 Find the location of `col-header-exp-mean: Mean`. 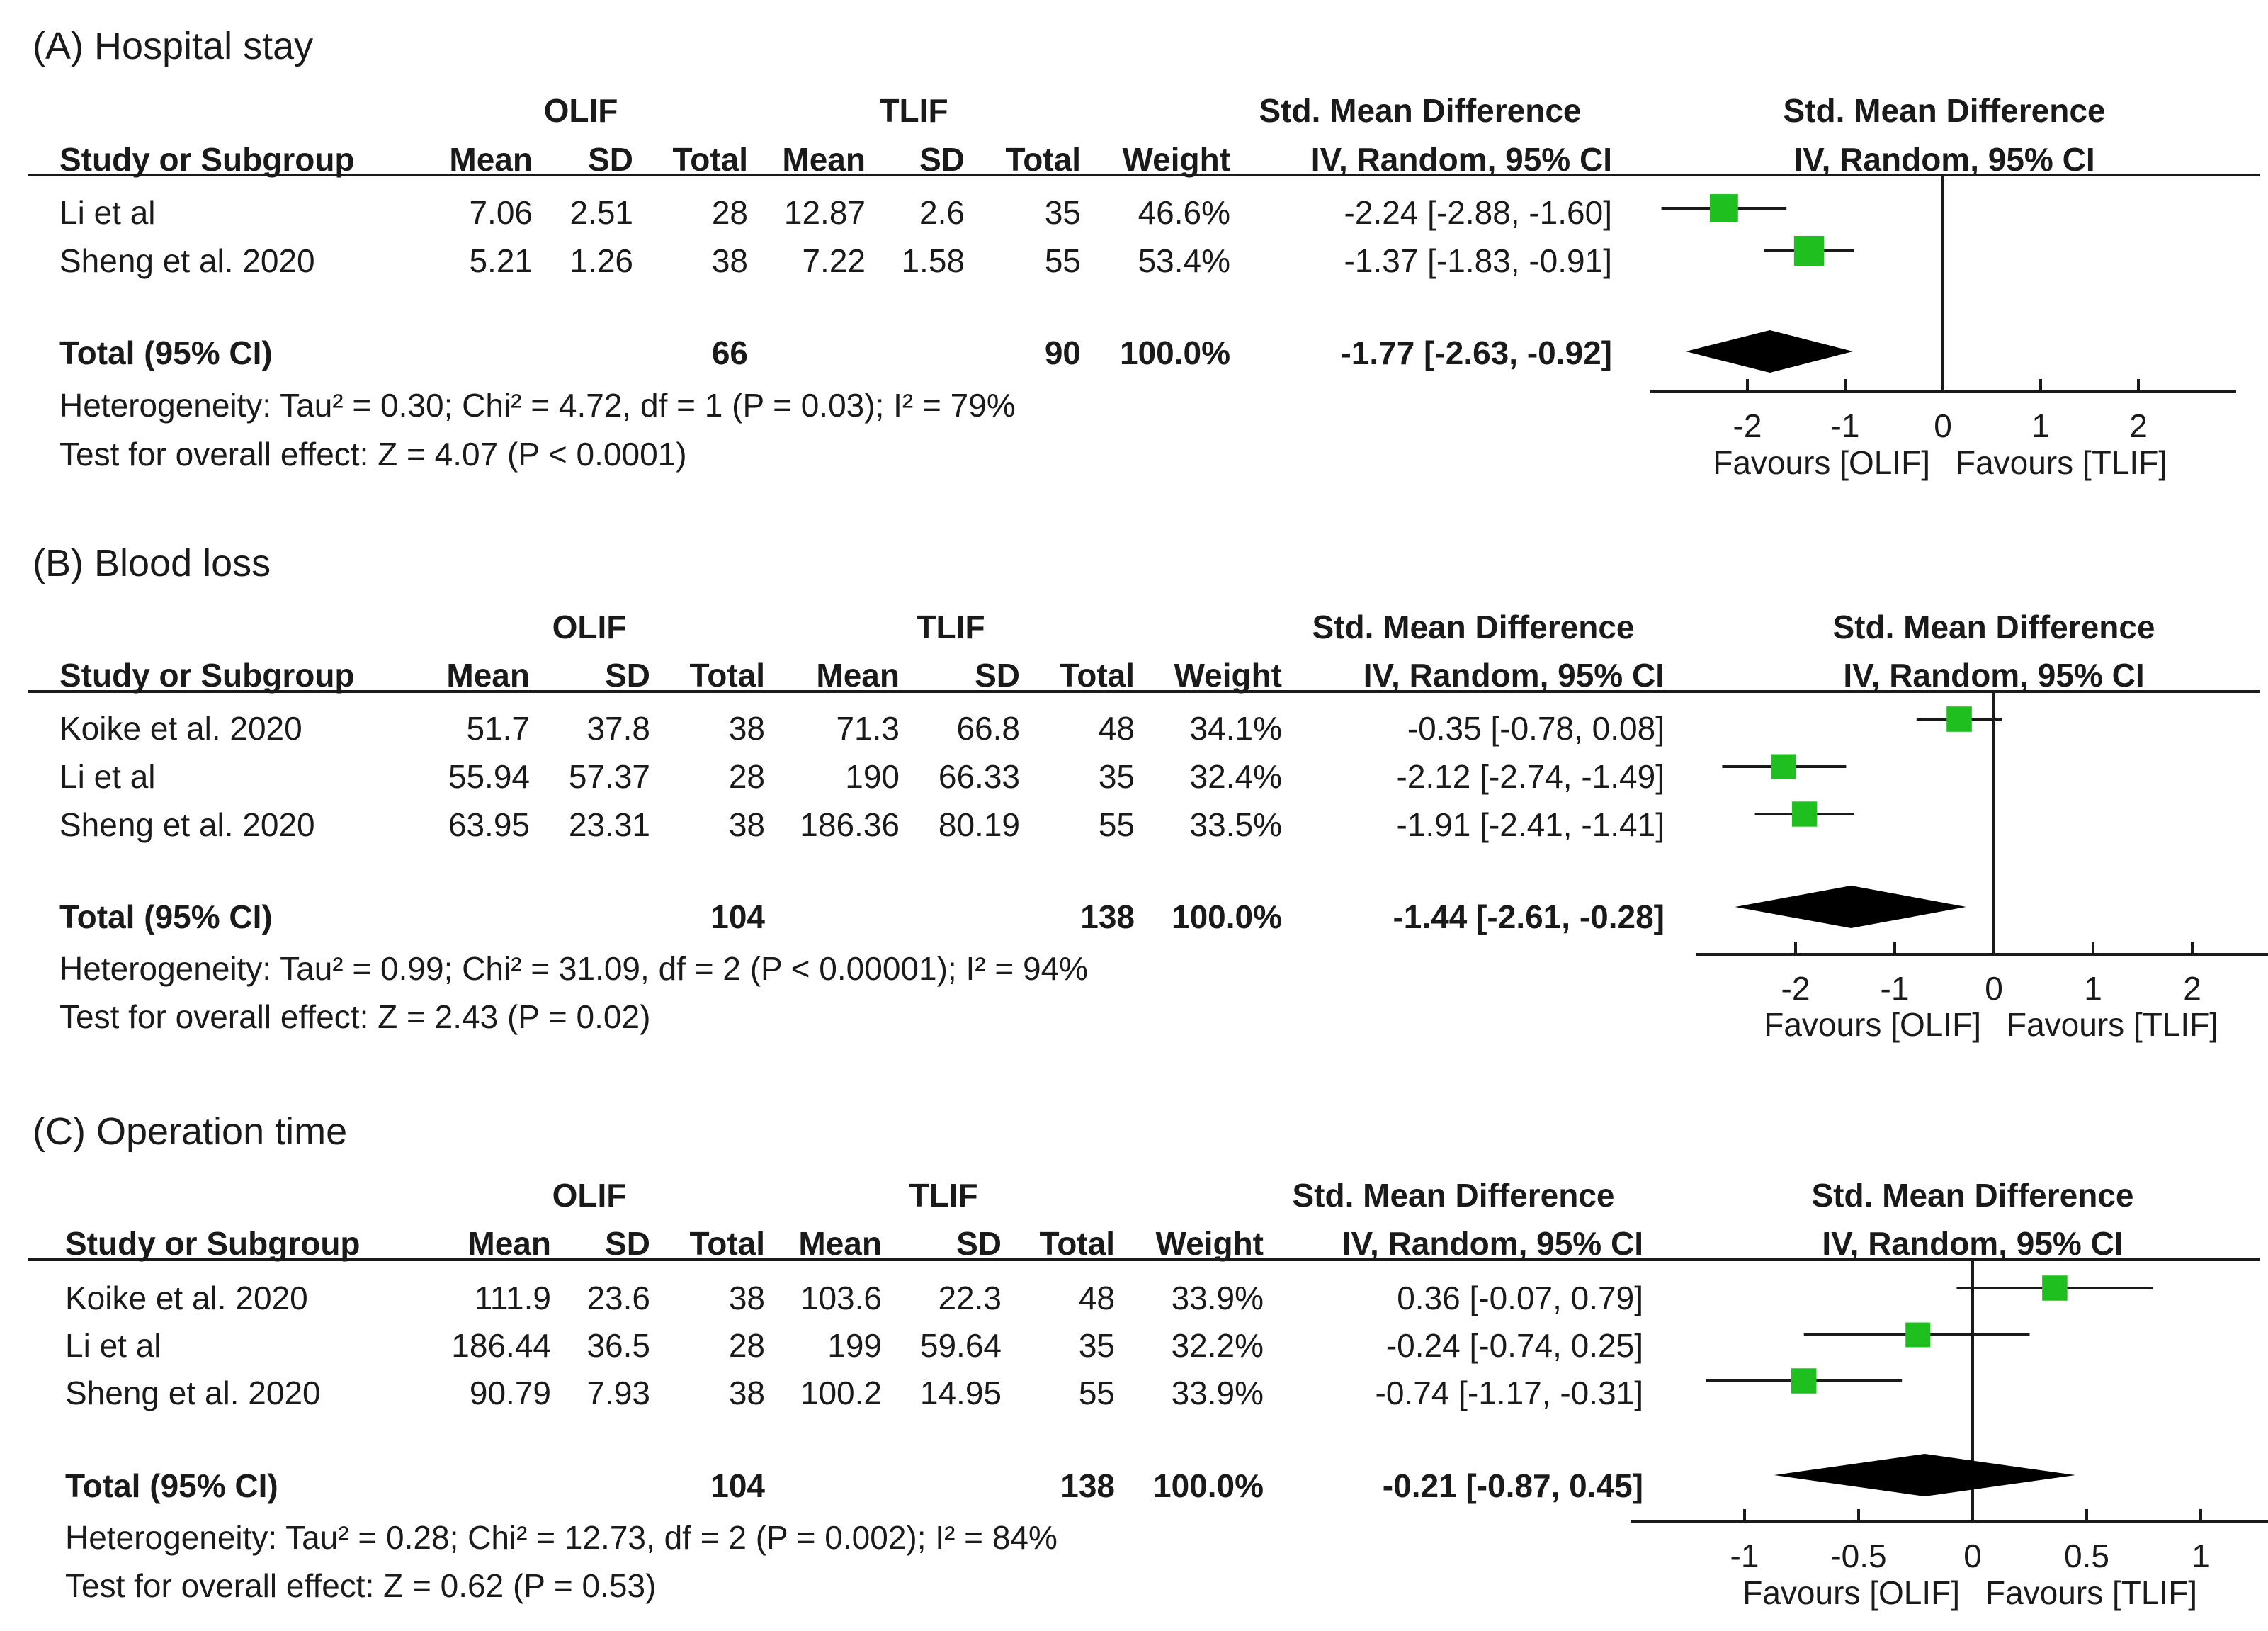

col-header-exp-mean: Mean is located at coordinates (509, 1243).